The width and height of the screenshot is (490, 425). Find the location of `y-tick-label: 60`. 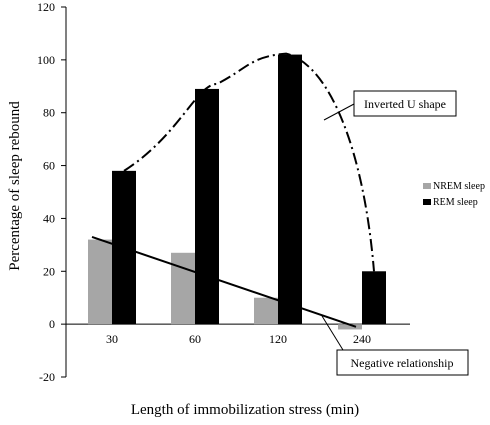

y-tick-label: 60 is located at coordinates (49, 166).